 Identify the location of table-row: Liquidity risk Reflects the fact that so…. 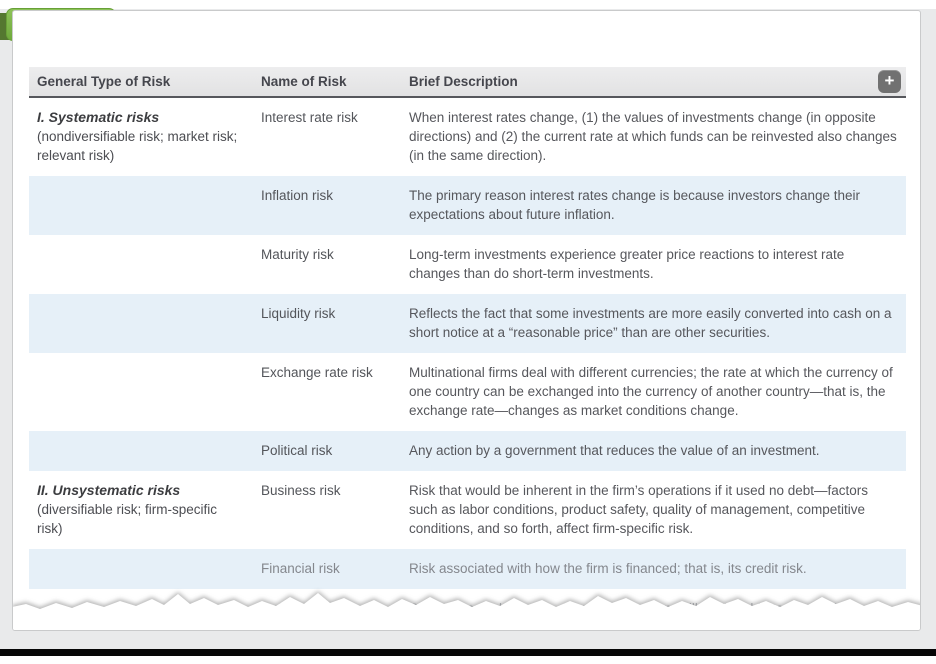
(467, 323).